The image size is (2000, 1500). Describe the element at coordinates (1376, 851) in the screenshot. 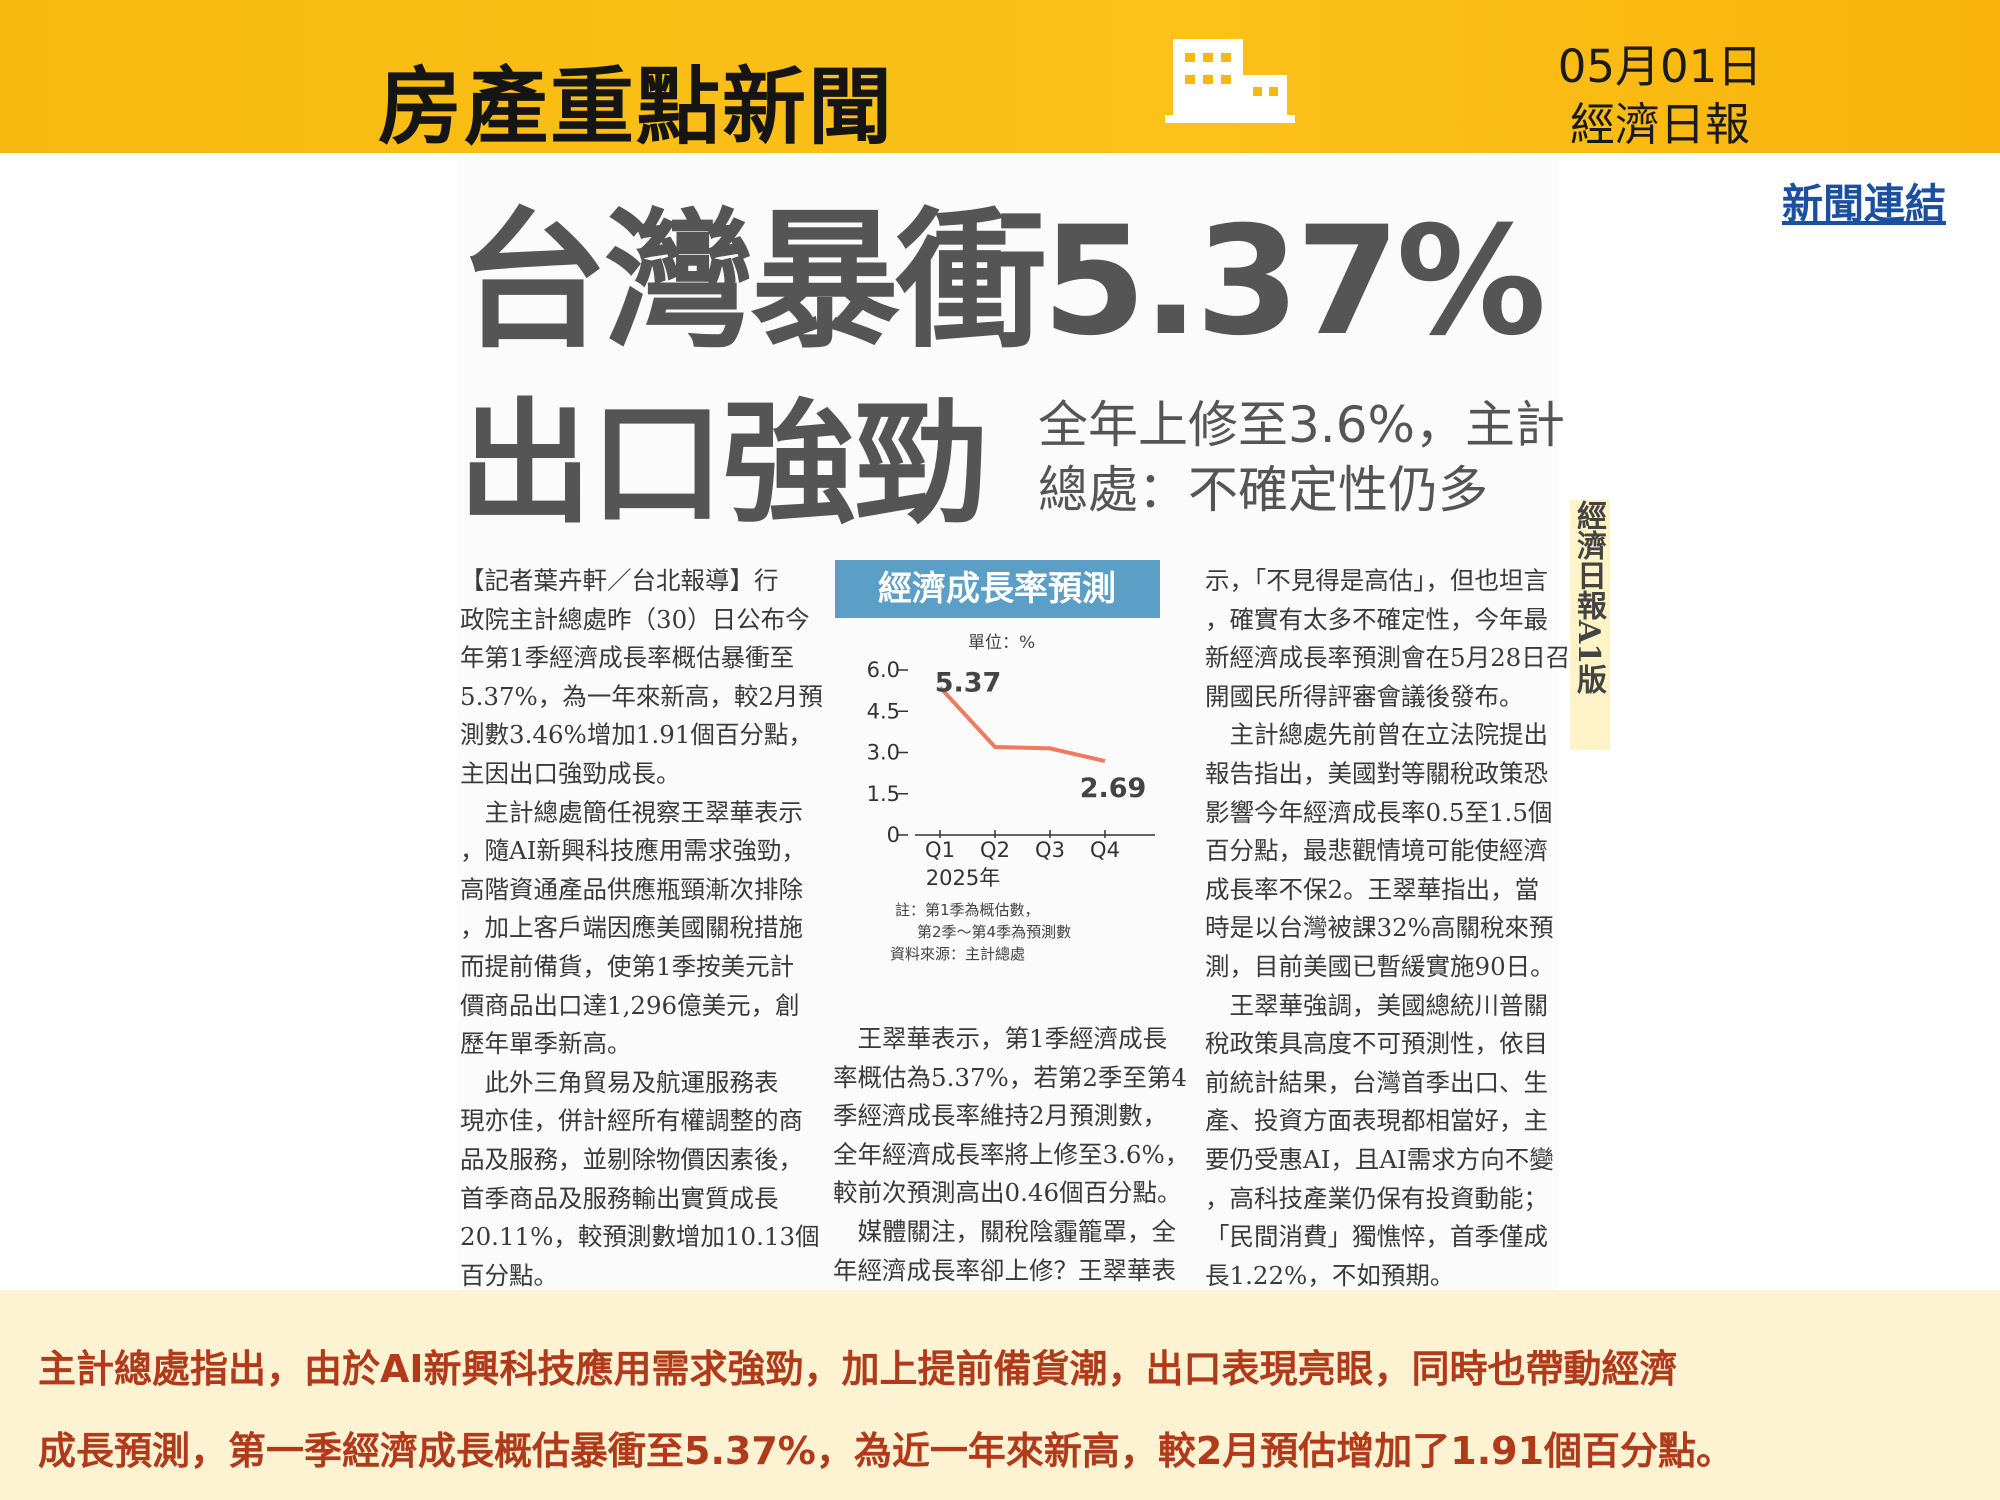

I see `article-line: 百分點，最悲觀情境可能使經濟` at that location.